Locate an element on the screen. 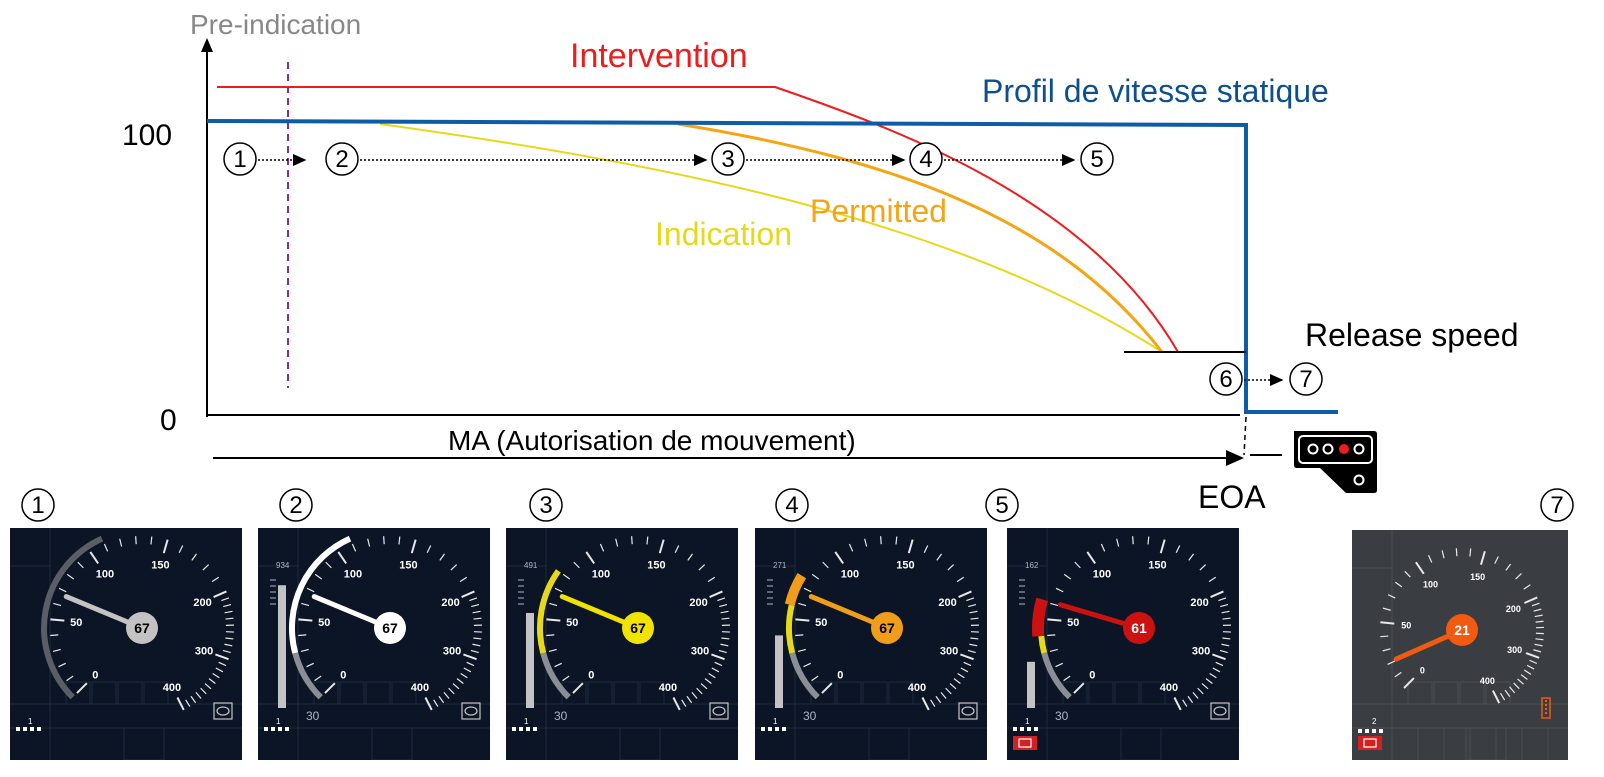 The width and height of the screenshot is (1604, 777). current-speed-value: 21 is located at coordinates (1462, 630).